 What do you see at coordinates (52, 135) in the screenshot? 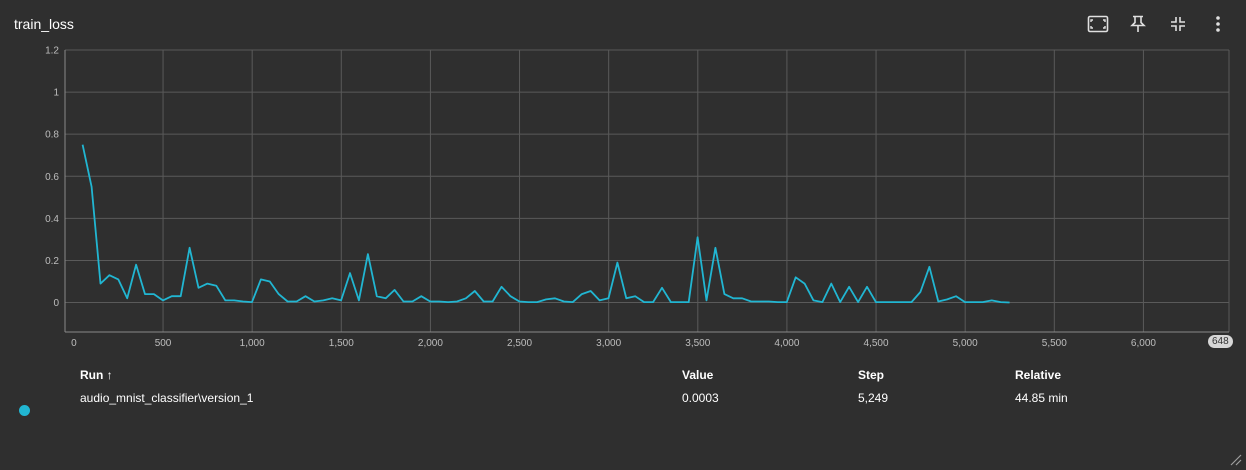
I see `y-tick-label: 0.8` at bounding box center [52, 135].